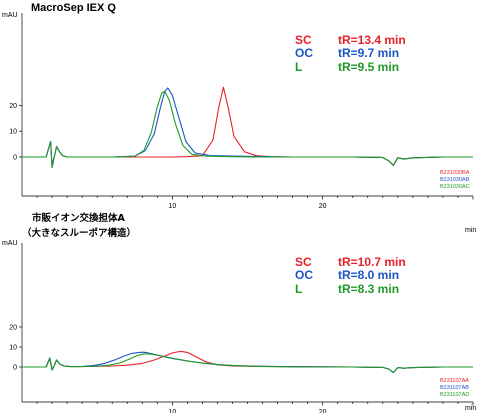 The width and height of the screenshot is (480, 413). I want to click on panel-2-x-tick-label: 10, so click(172, 411).